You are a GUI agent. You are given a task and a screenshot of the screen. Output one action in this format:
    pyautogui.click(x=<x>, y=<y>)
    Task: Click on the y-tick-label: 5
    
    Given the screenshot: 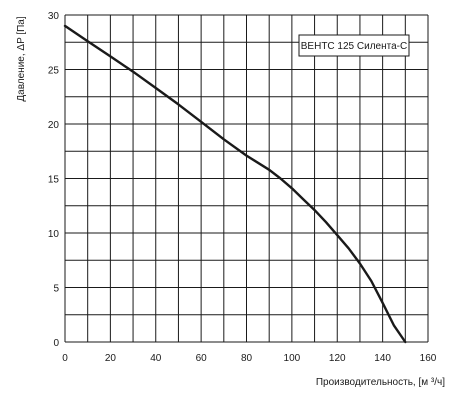 What is the action you would take?
    pyautogui.click(x=56, y=289)
    